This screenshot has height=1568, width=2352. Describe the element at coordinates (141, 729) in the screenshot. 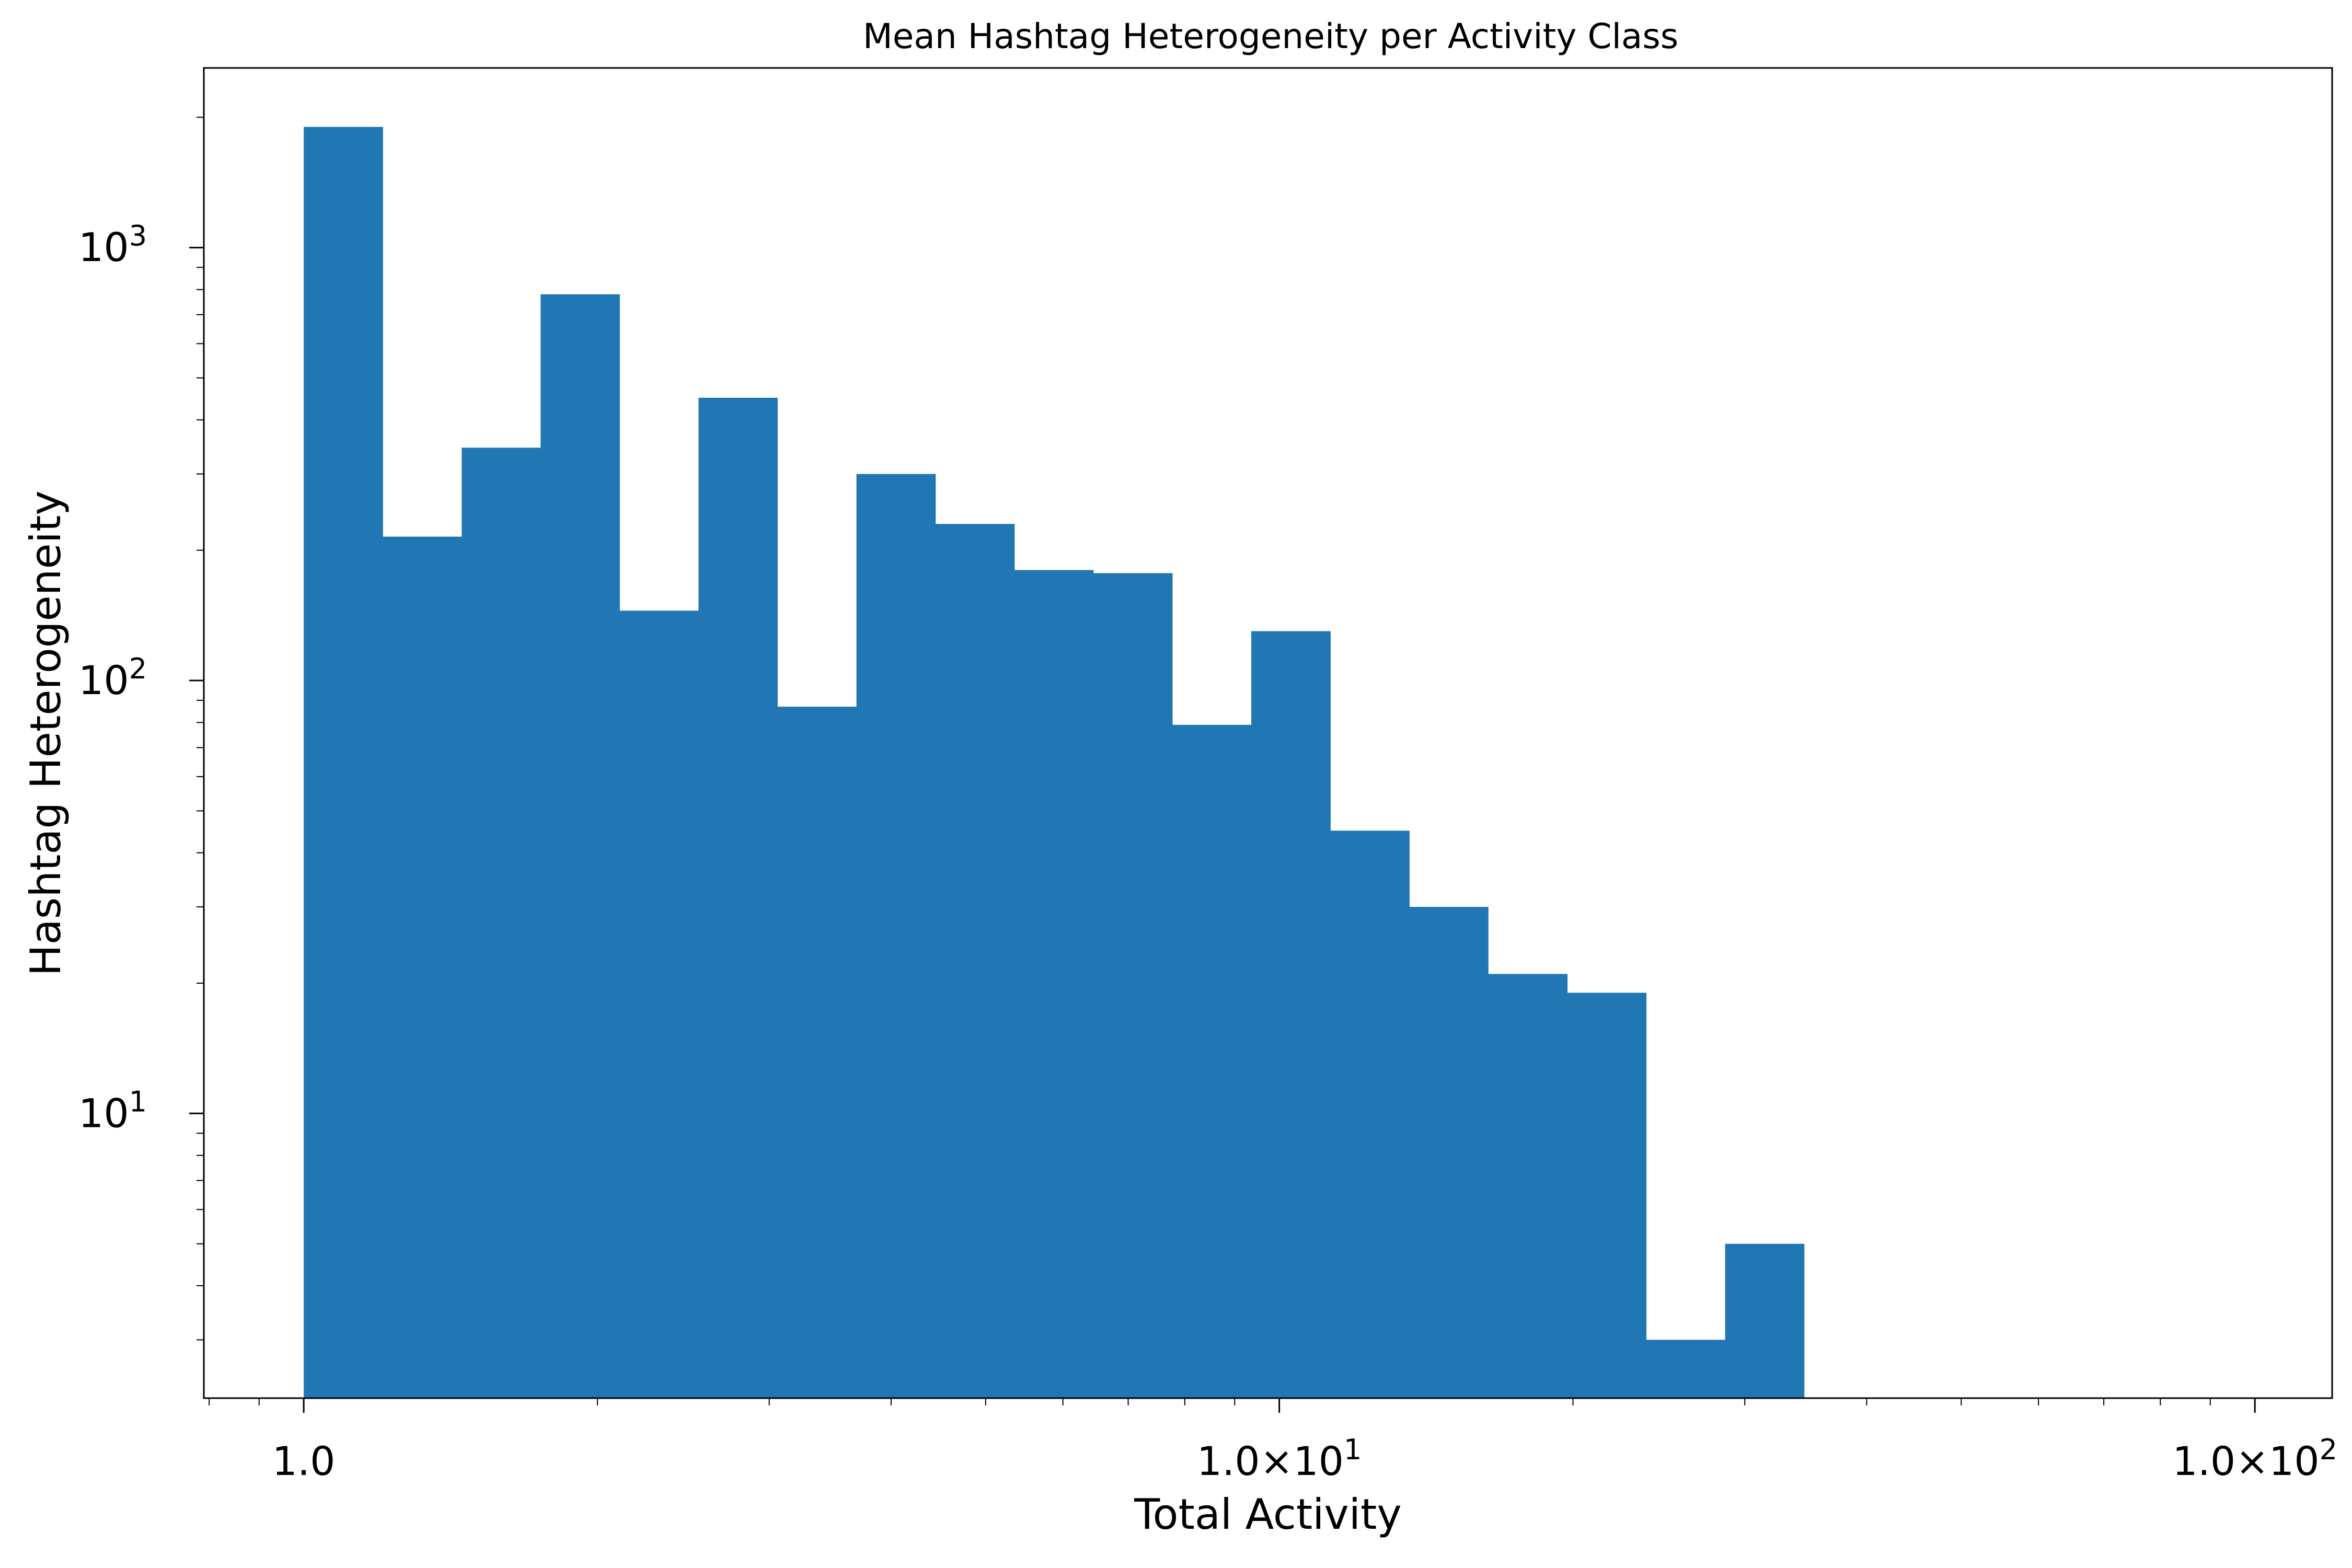

I see `y-axis-ticks: 101 102 103` at that location.